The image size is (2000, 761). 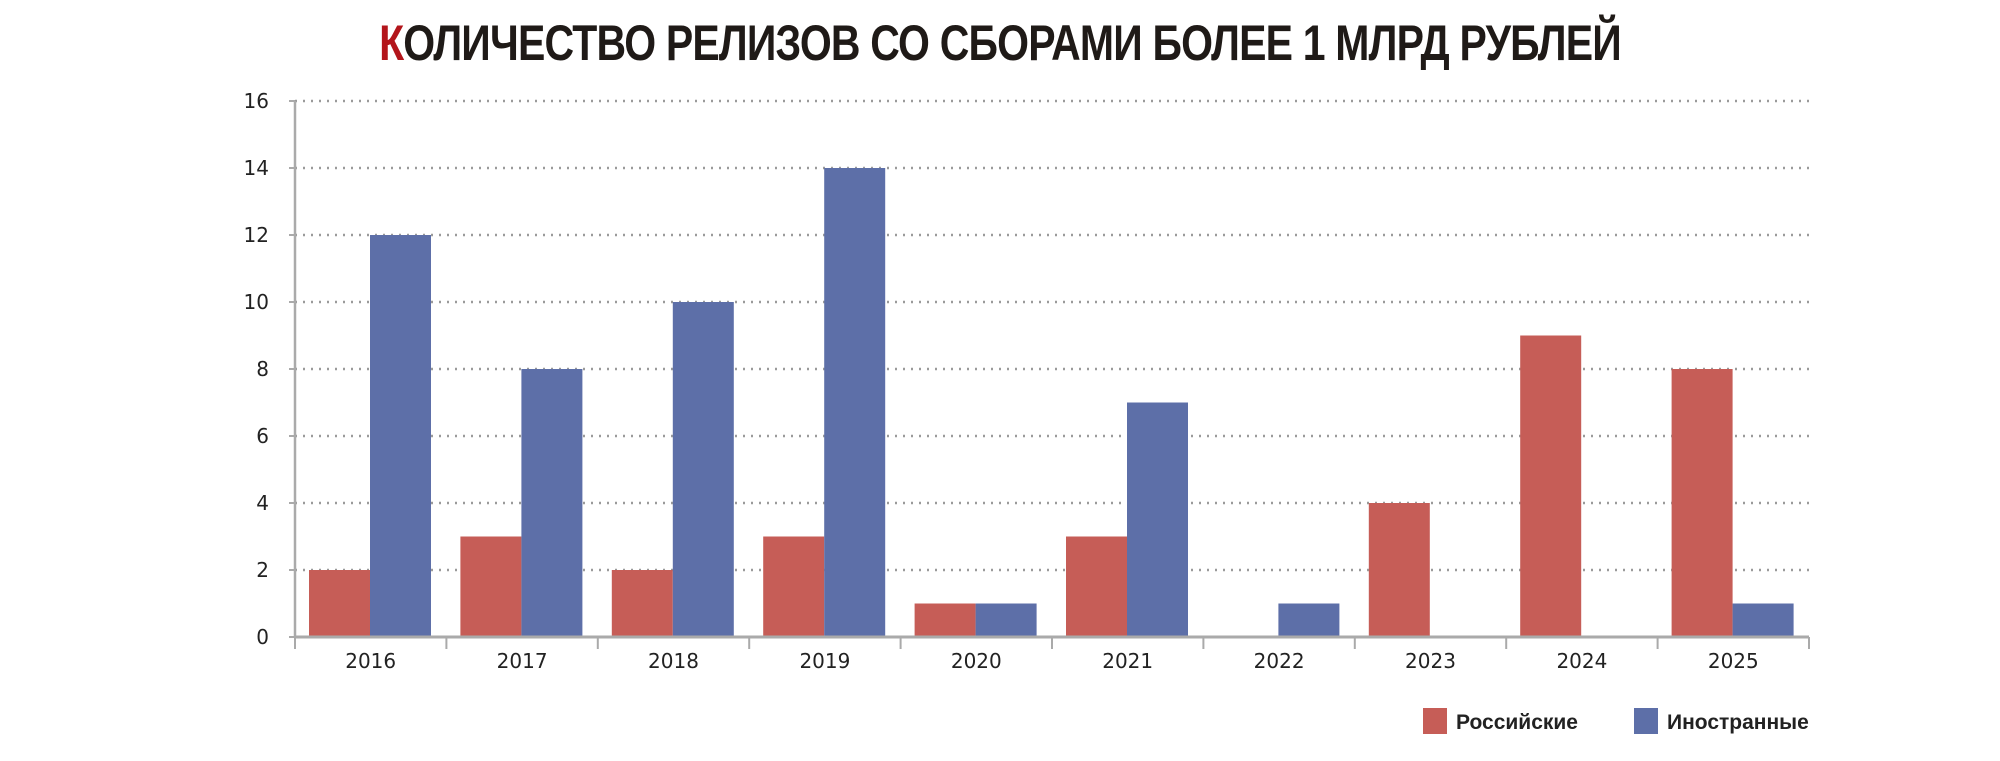 What do you see at coordinates (339, 603) in the screenshot?
I see `bar-russian-2016` at bounding box center [339, 603].